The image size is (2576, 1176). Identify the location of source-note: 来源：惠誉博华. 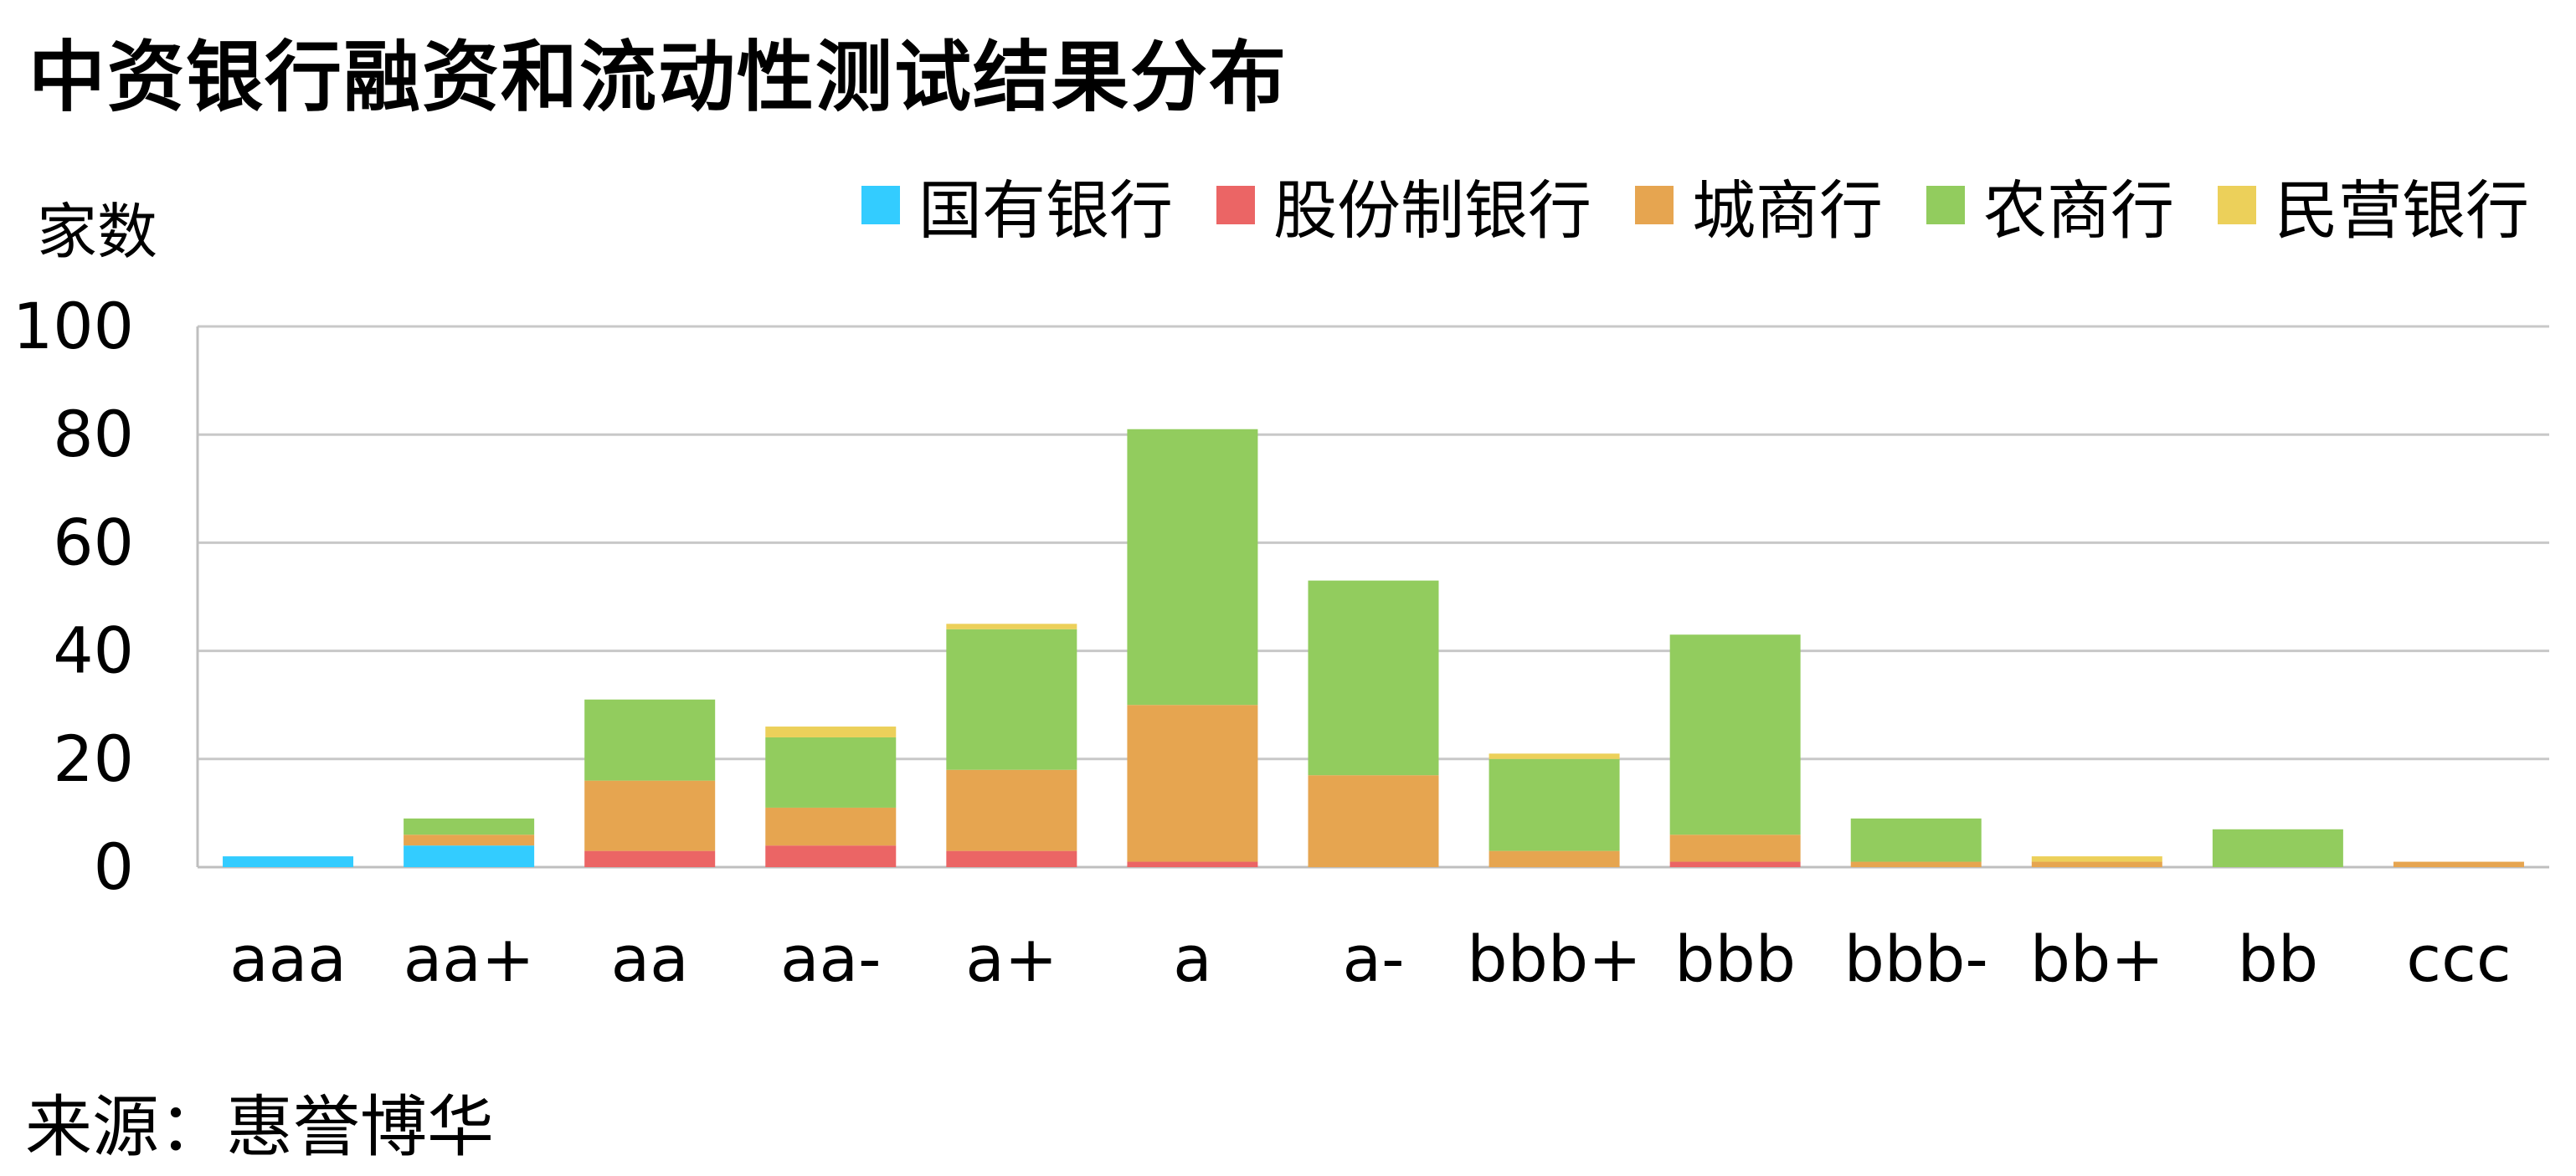
(259, 1127).